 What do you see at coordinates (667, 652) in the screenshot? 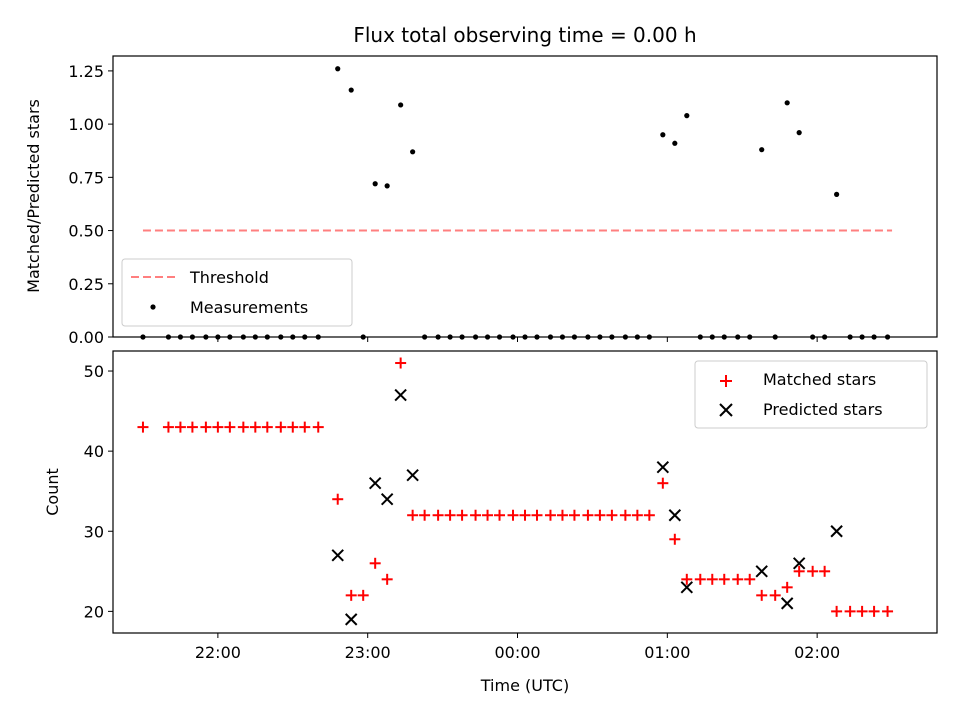
I see `x-tick-label: 01:00` at bounding box center [667, 652].